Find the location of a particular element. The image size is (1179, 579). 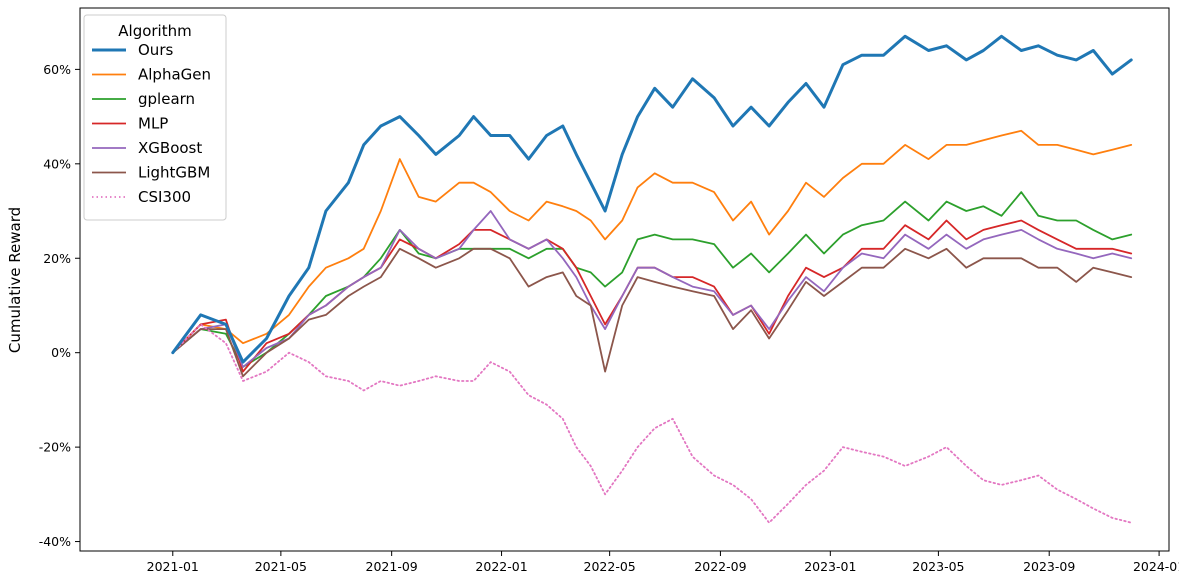

y-tick-label: 40% is located at coordinates (57, 163).